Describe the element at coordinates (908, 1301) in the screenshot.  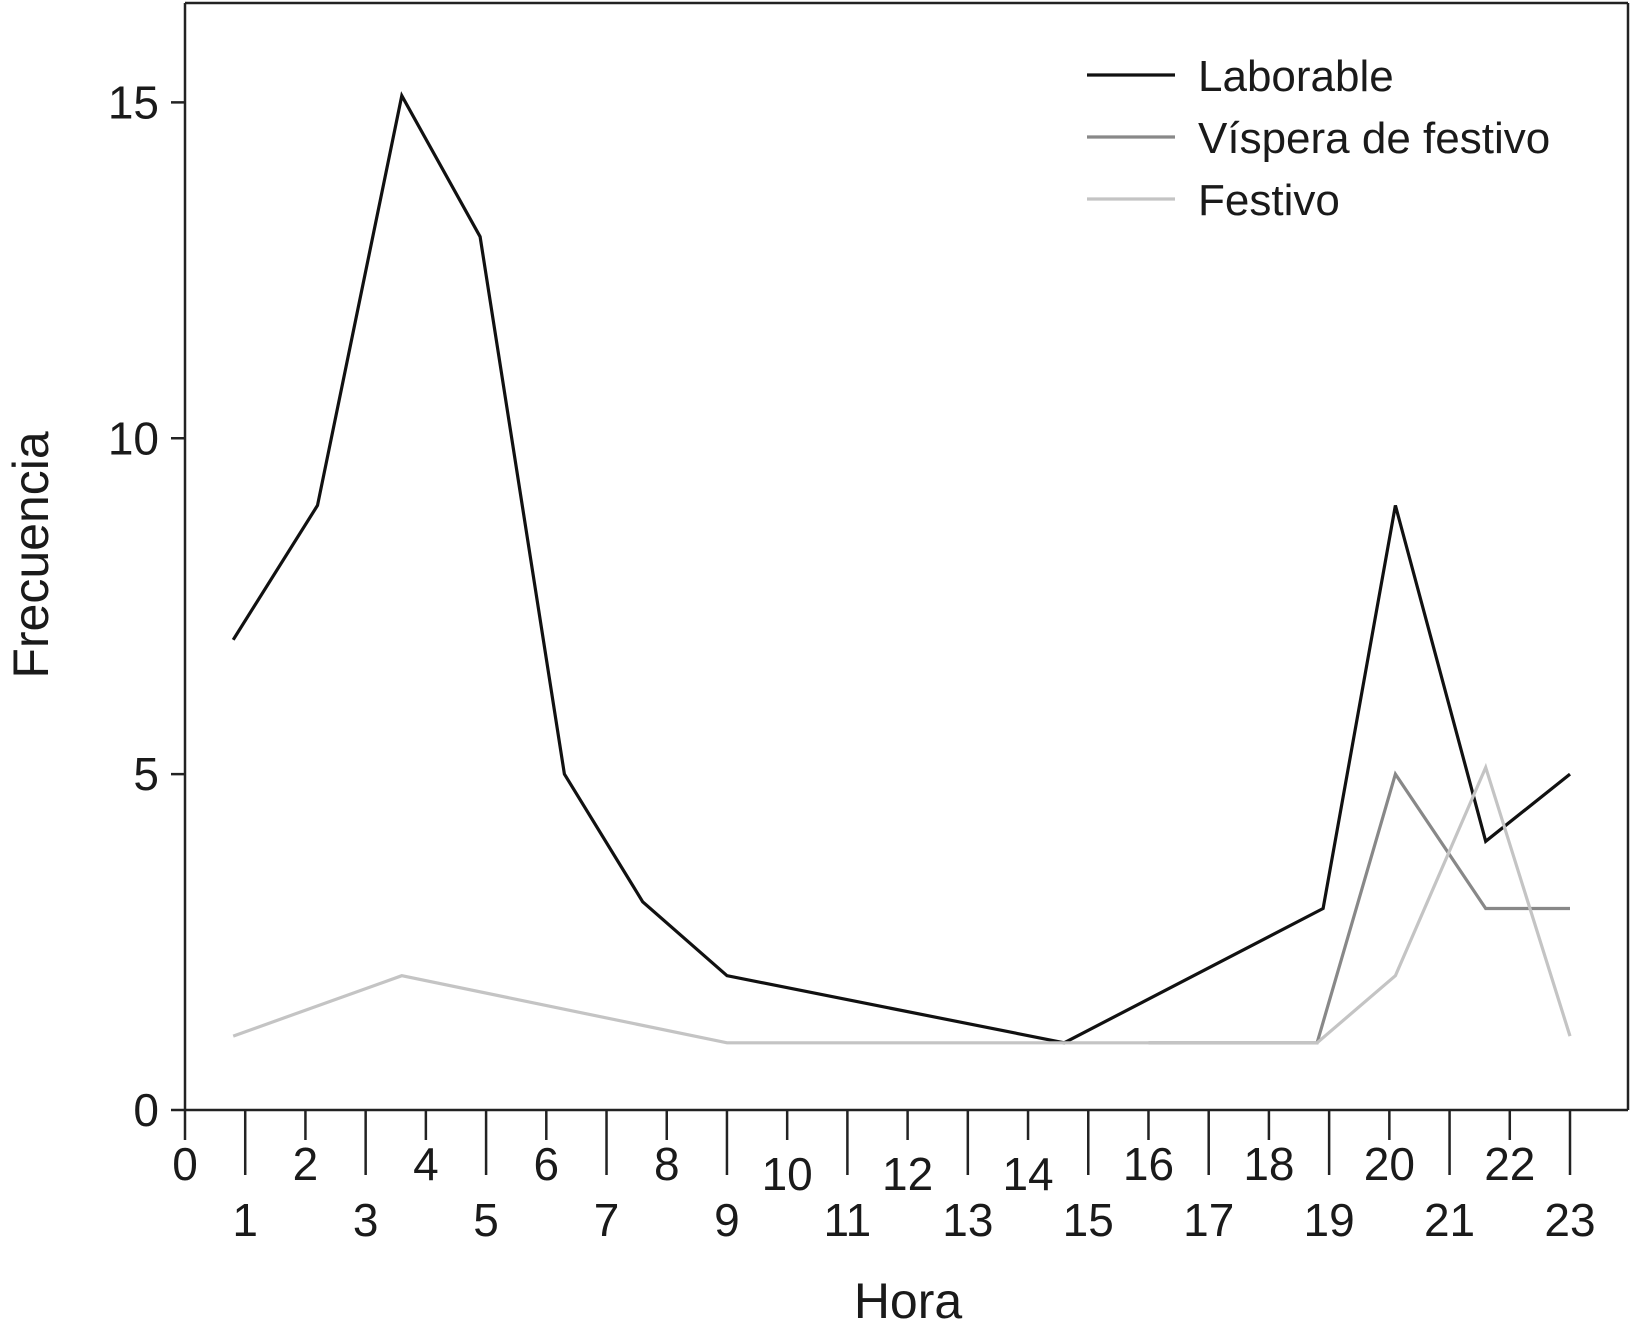
I see `x-axis-title: Hora` at that location.